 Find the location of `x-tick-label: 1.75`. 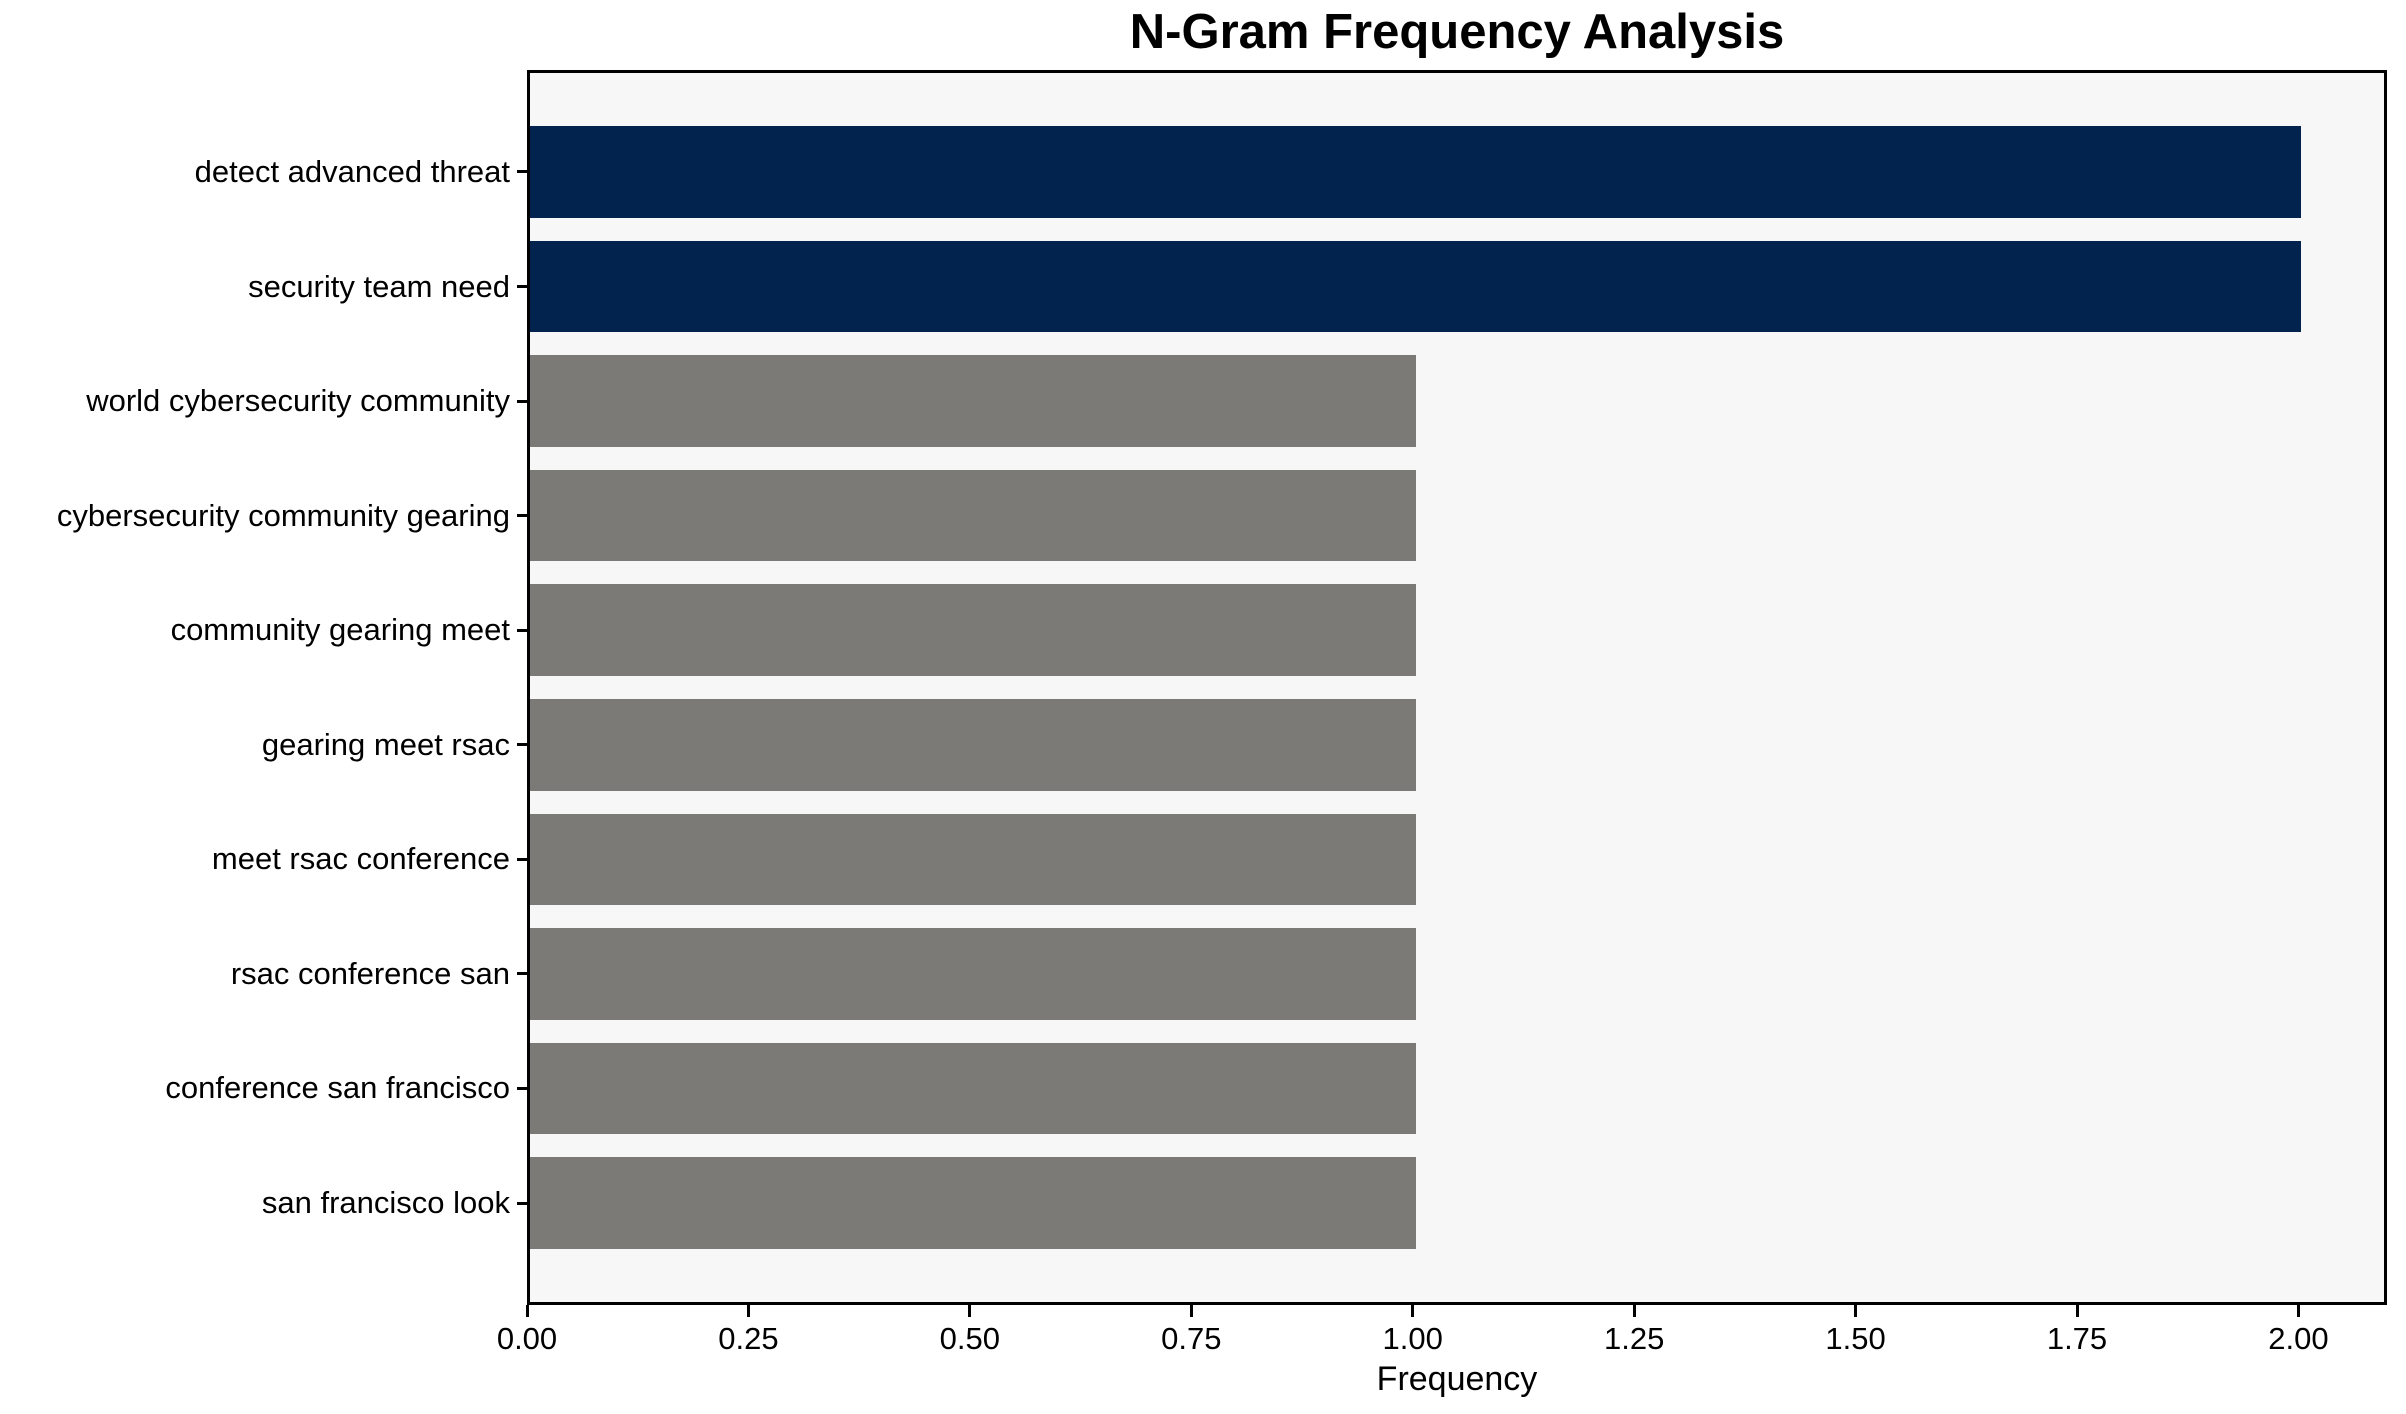

x-tick-label: 1.75 is located at coordinates (2077, 1338).